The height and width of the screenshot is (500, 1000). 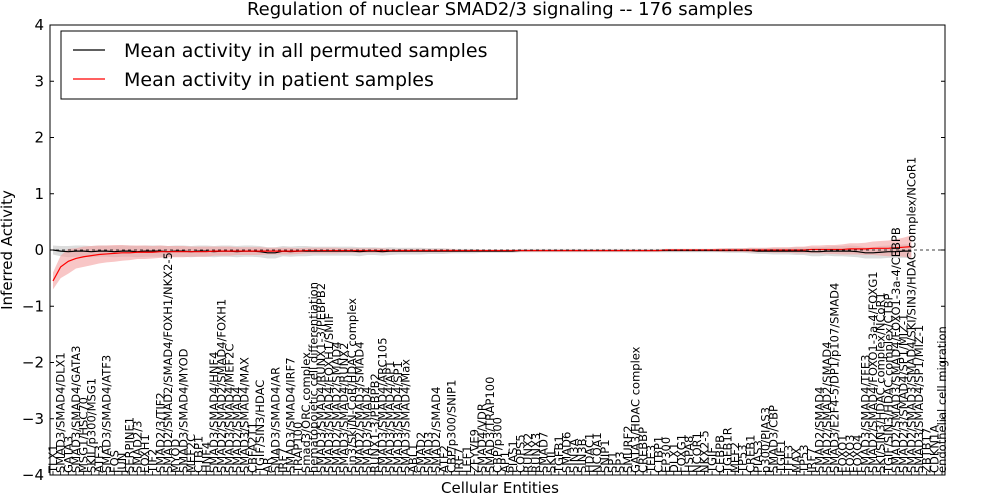 I want to click on x-tick-label: MEF2, so click(x=735, y=457).